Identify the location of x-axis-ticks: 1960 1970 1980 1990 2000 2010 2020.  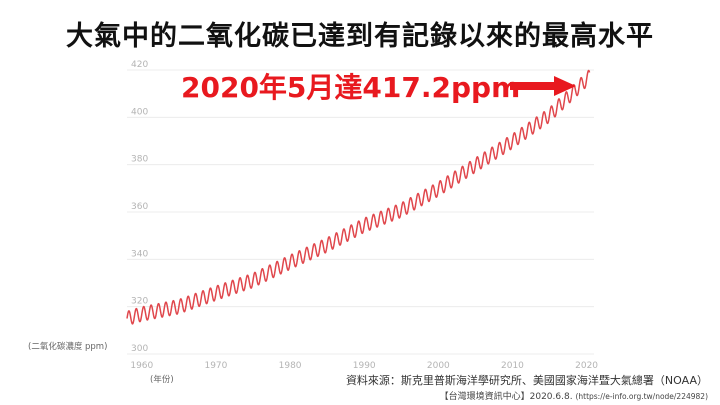
(364, 366).